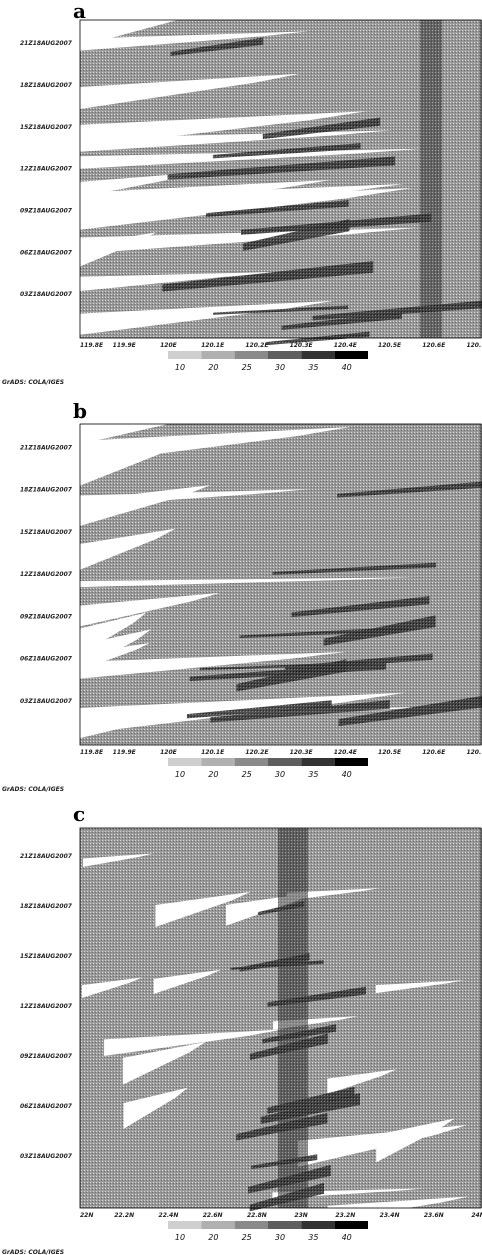  Describe the element at coordinates (46, 956) in the screenshot. I see `y-tick-label: 15Z18AUG2007` at that location.